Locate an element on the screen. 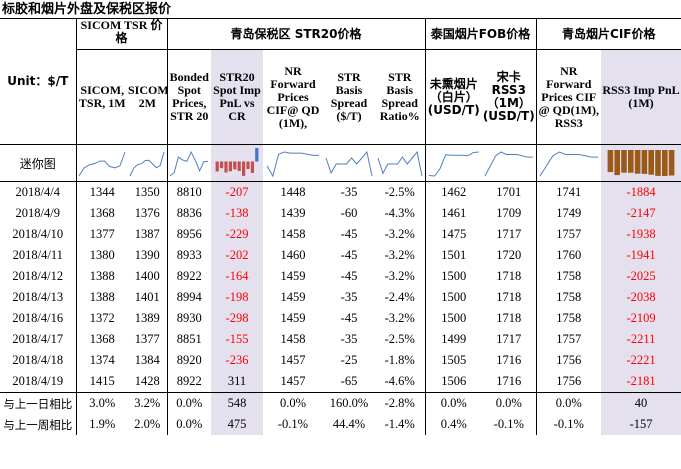 The width and height of the screenshot is (681, 469). cell-c1: 1415 is located at coordinates (101, 382).